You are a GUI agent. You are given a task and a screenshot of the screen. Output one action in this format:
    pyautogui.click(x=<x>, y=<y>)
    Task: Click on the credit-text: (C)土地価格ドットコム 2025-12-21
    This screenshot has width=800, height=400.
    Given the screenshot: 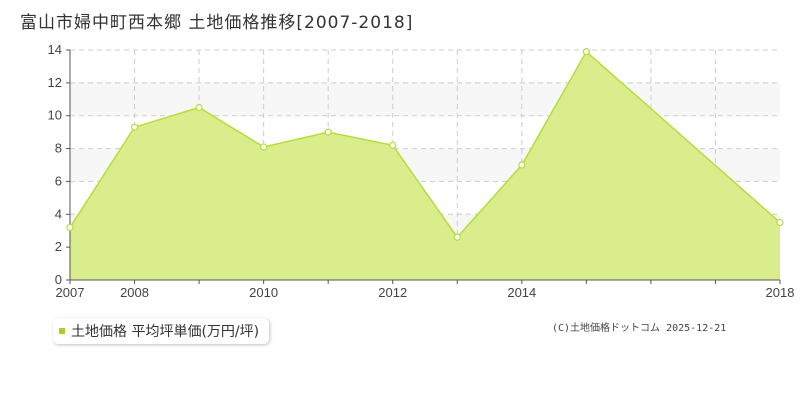 What is the action you would take?
    pyautogui.click(x=639, y=328)
    